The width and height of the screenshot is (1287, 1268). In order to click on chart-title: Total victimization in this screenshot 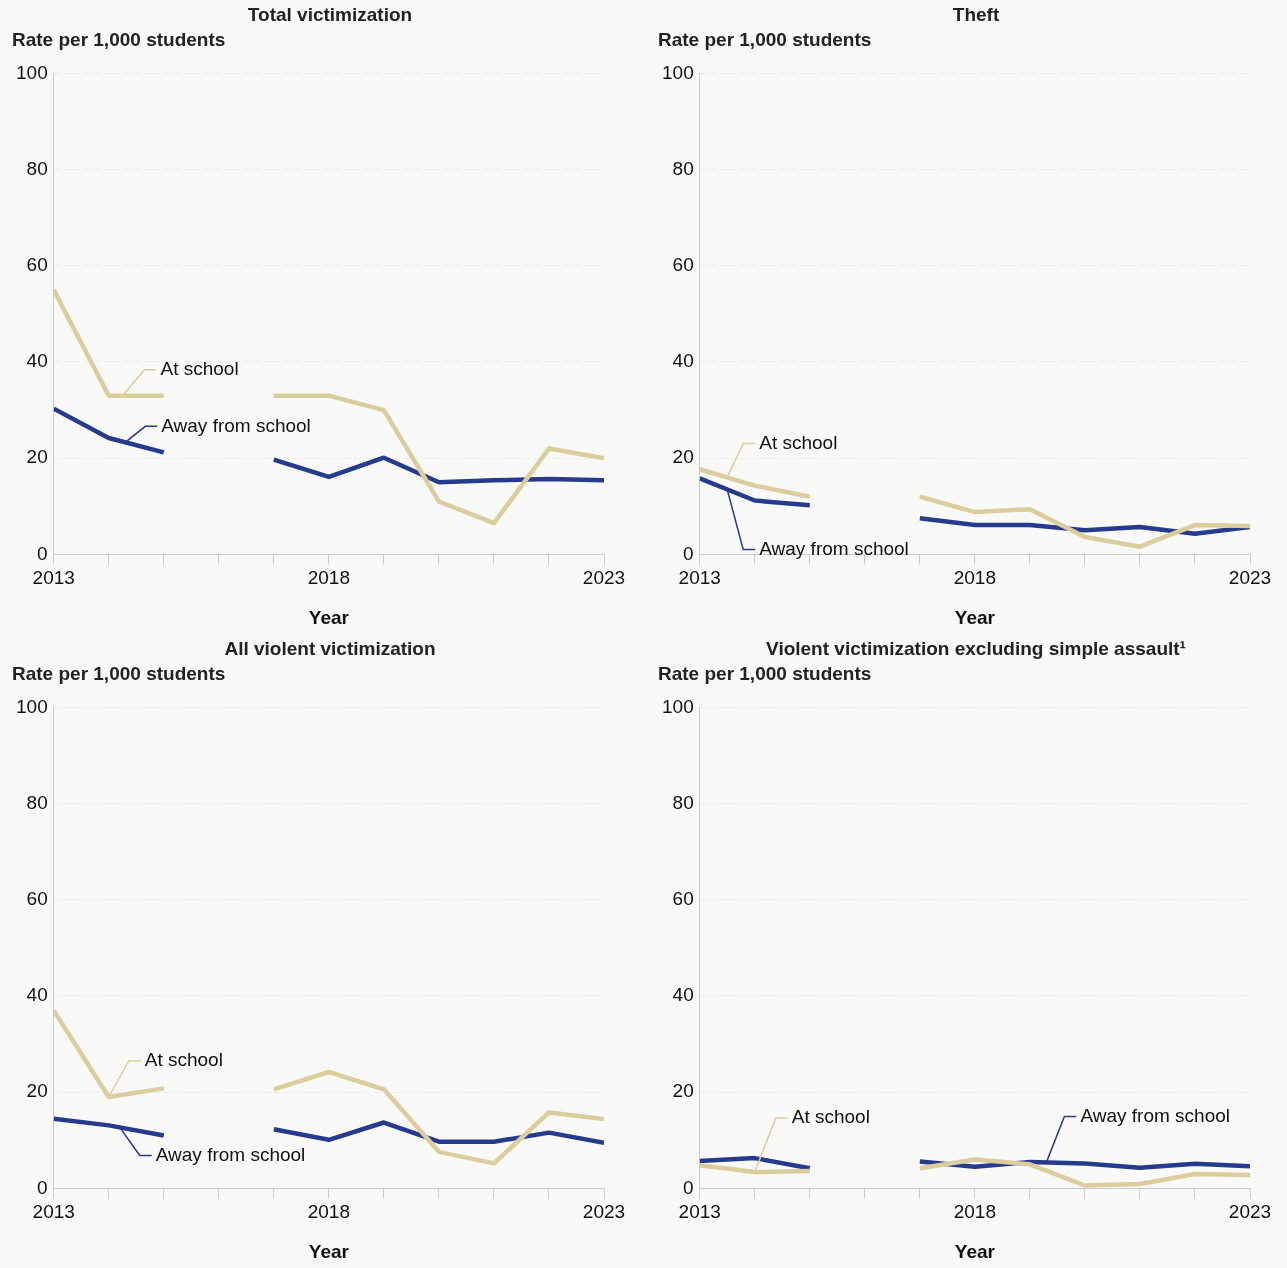, I will do `click(330, 15)`.